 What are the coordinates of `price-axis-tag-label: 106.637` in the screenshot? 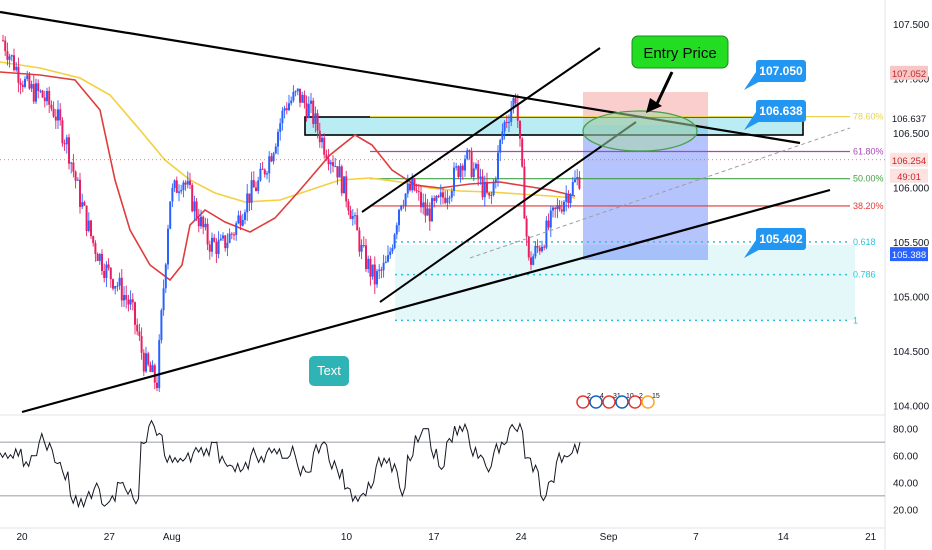 It's located at (909, 119).